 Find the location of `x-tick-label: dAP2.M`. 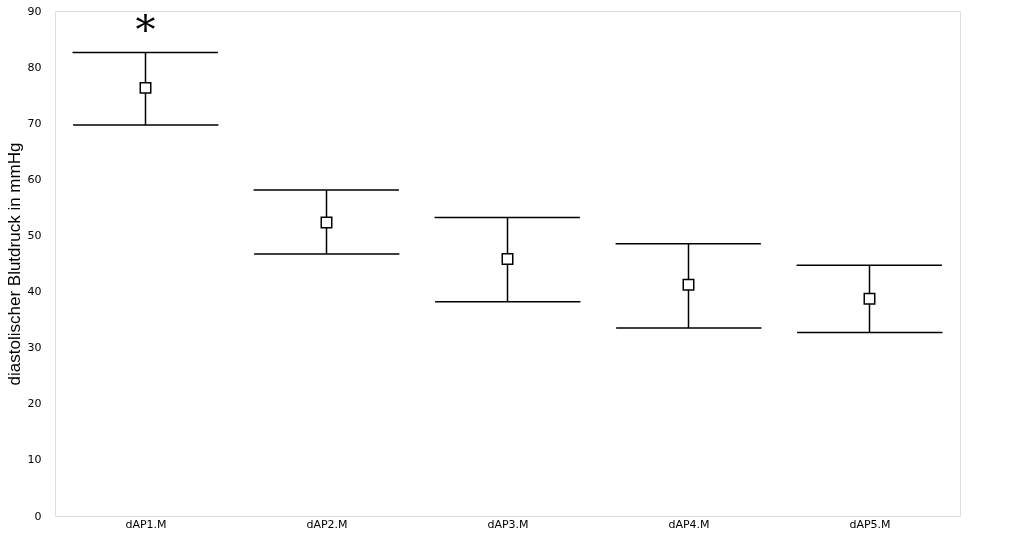

x-tick-label: dAP2.M is located at coordinates (327, 524).